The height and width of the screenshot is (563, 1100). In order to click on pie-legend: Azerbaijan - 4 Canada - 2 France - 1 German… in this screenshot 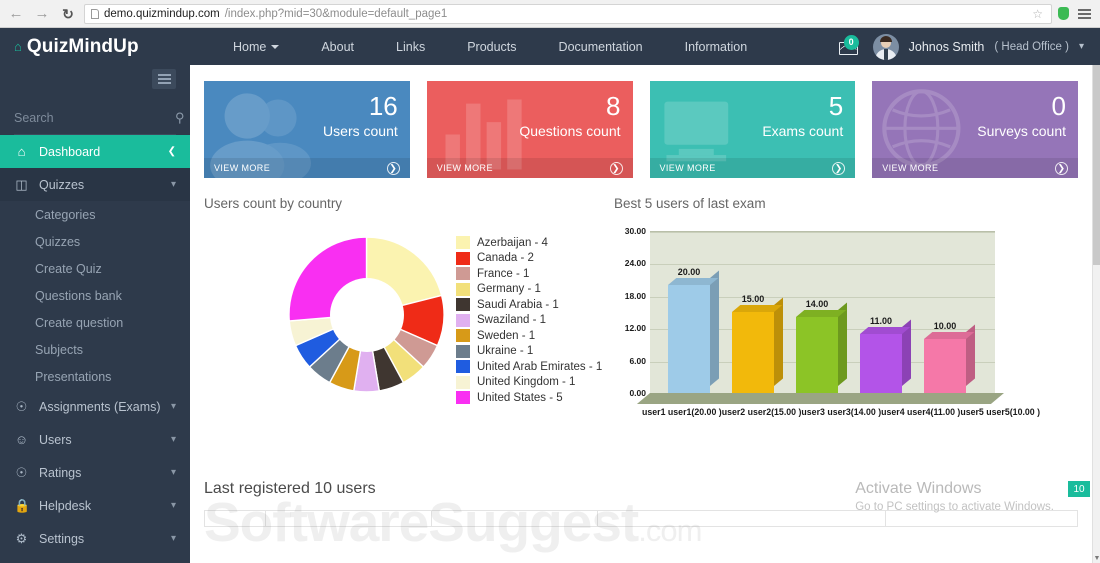, I will do `click(529, 320)`.